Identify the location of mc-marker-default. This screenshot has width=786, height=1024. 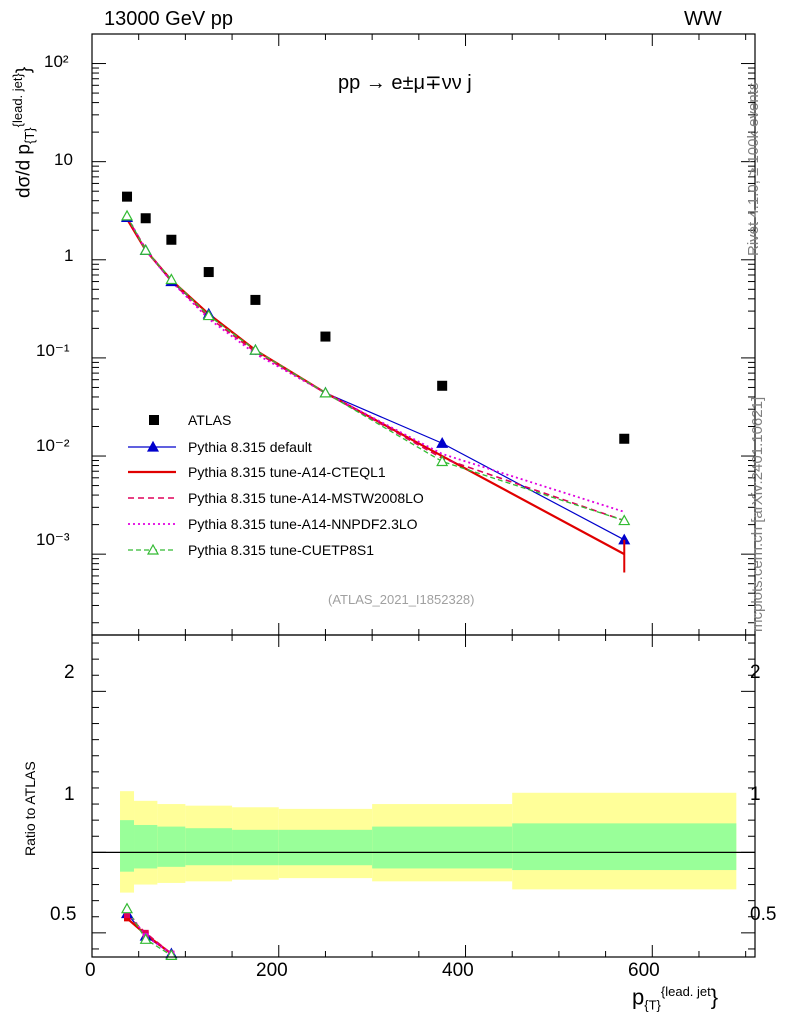
(442, 442).